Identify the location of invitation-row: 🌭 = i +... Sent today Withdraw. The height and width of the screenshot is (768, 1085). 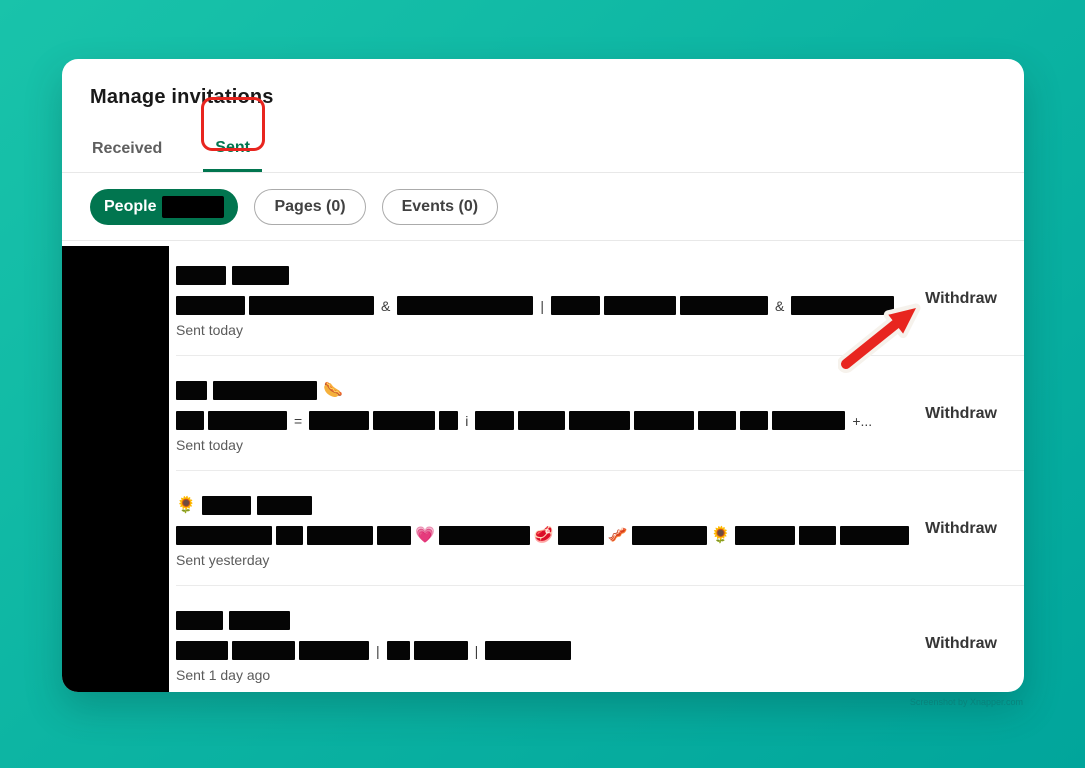
(600, 413).